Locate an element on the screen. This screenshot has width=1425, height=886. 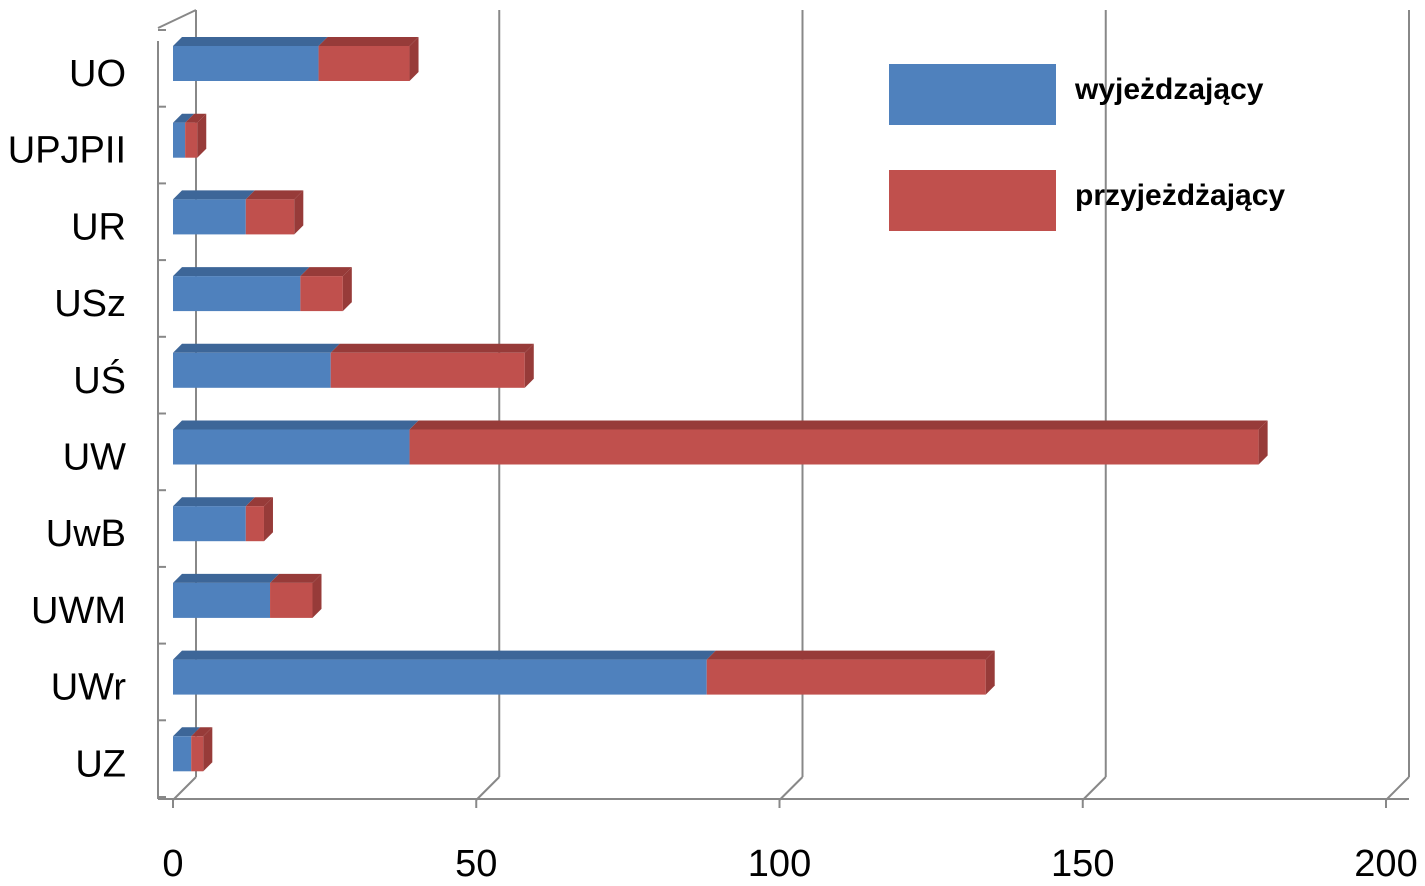
legend-label: przyjeżdżający is located at coordinates (1180, 195).